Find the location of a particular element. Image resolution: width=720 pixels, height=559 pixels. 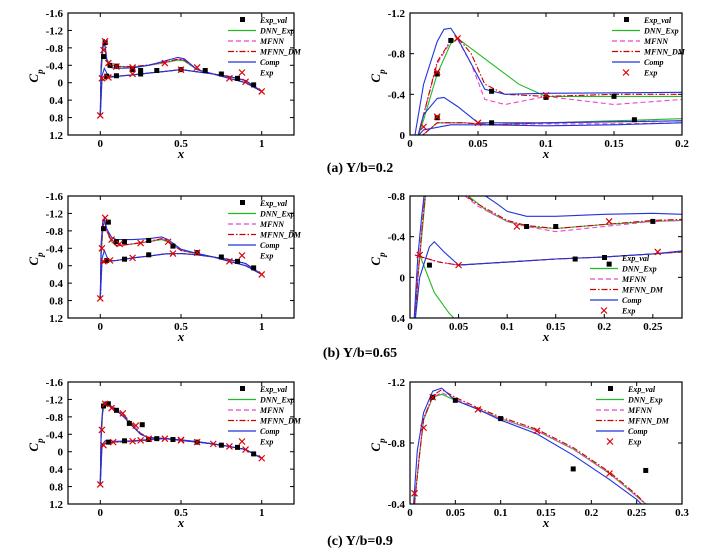

x-tick-label: 0.3 is located at coordinates (682, 513).